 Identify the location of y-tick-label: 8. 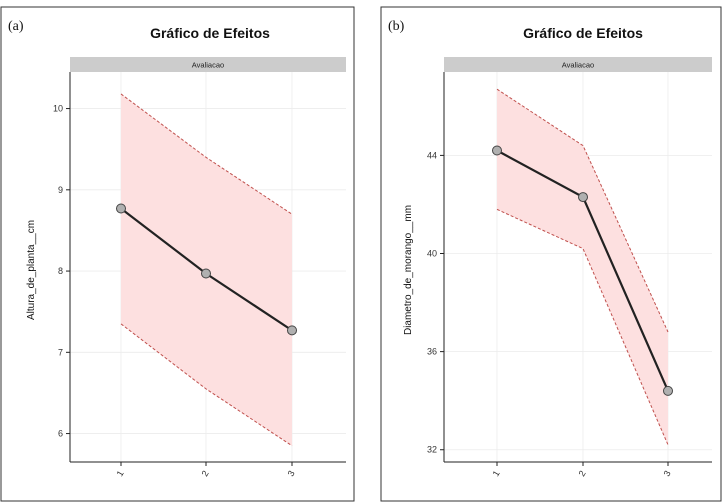
(60, 271).